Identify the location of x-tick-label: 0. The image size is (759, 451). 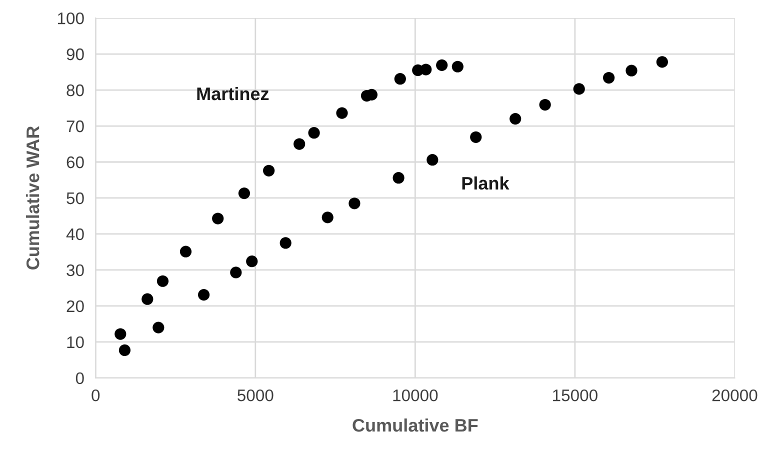
(96, 395).